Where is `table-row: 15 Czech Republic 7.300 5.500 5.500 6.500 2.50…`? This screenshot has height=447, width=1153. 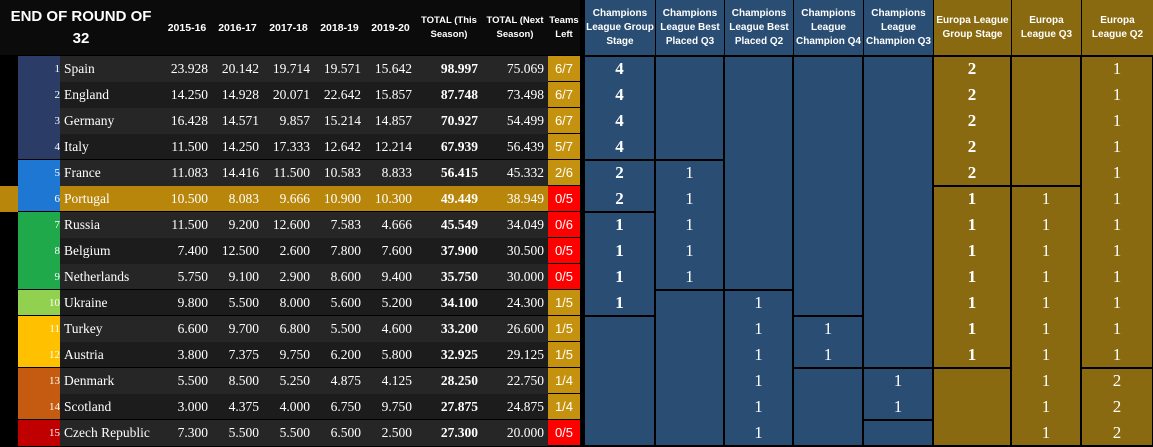
table-row: 15 Czech Republic 7.300 5.500 5.500 6.500 2.50… is located at coordinates (576, 433).